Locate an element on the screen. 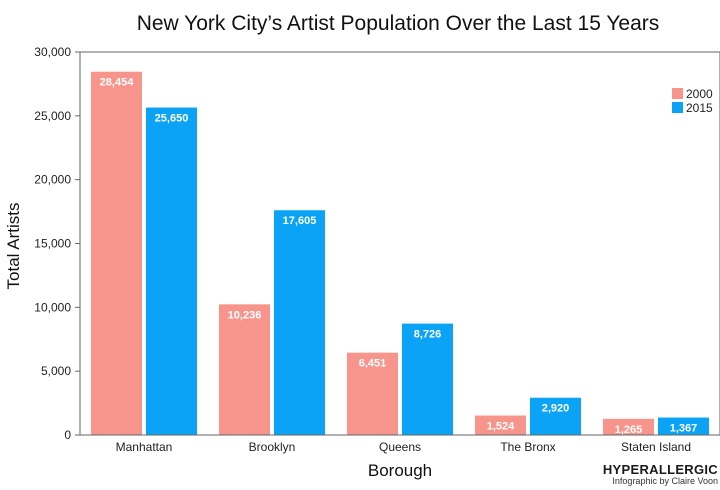 This screenshot has height=490, width=720. bar-2000-queens is located at coordinates (372, 393).